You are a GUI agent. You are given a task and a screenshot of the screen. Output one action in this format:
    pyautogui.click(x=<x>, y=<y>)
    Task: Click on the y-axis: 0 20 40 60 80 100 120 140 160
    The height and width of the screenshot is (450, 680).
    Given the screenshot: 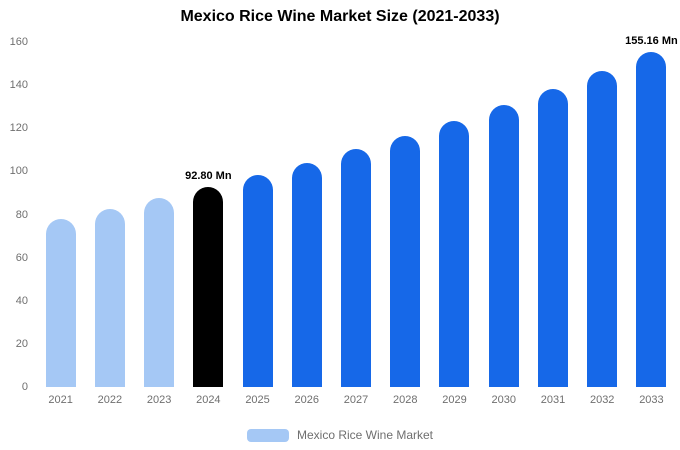 What is the action you would take?
    pyautogui.click(x=21, y=214)
    